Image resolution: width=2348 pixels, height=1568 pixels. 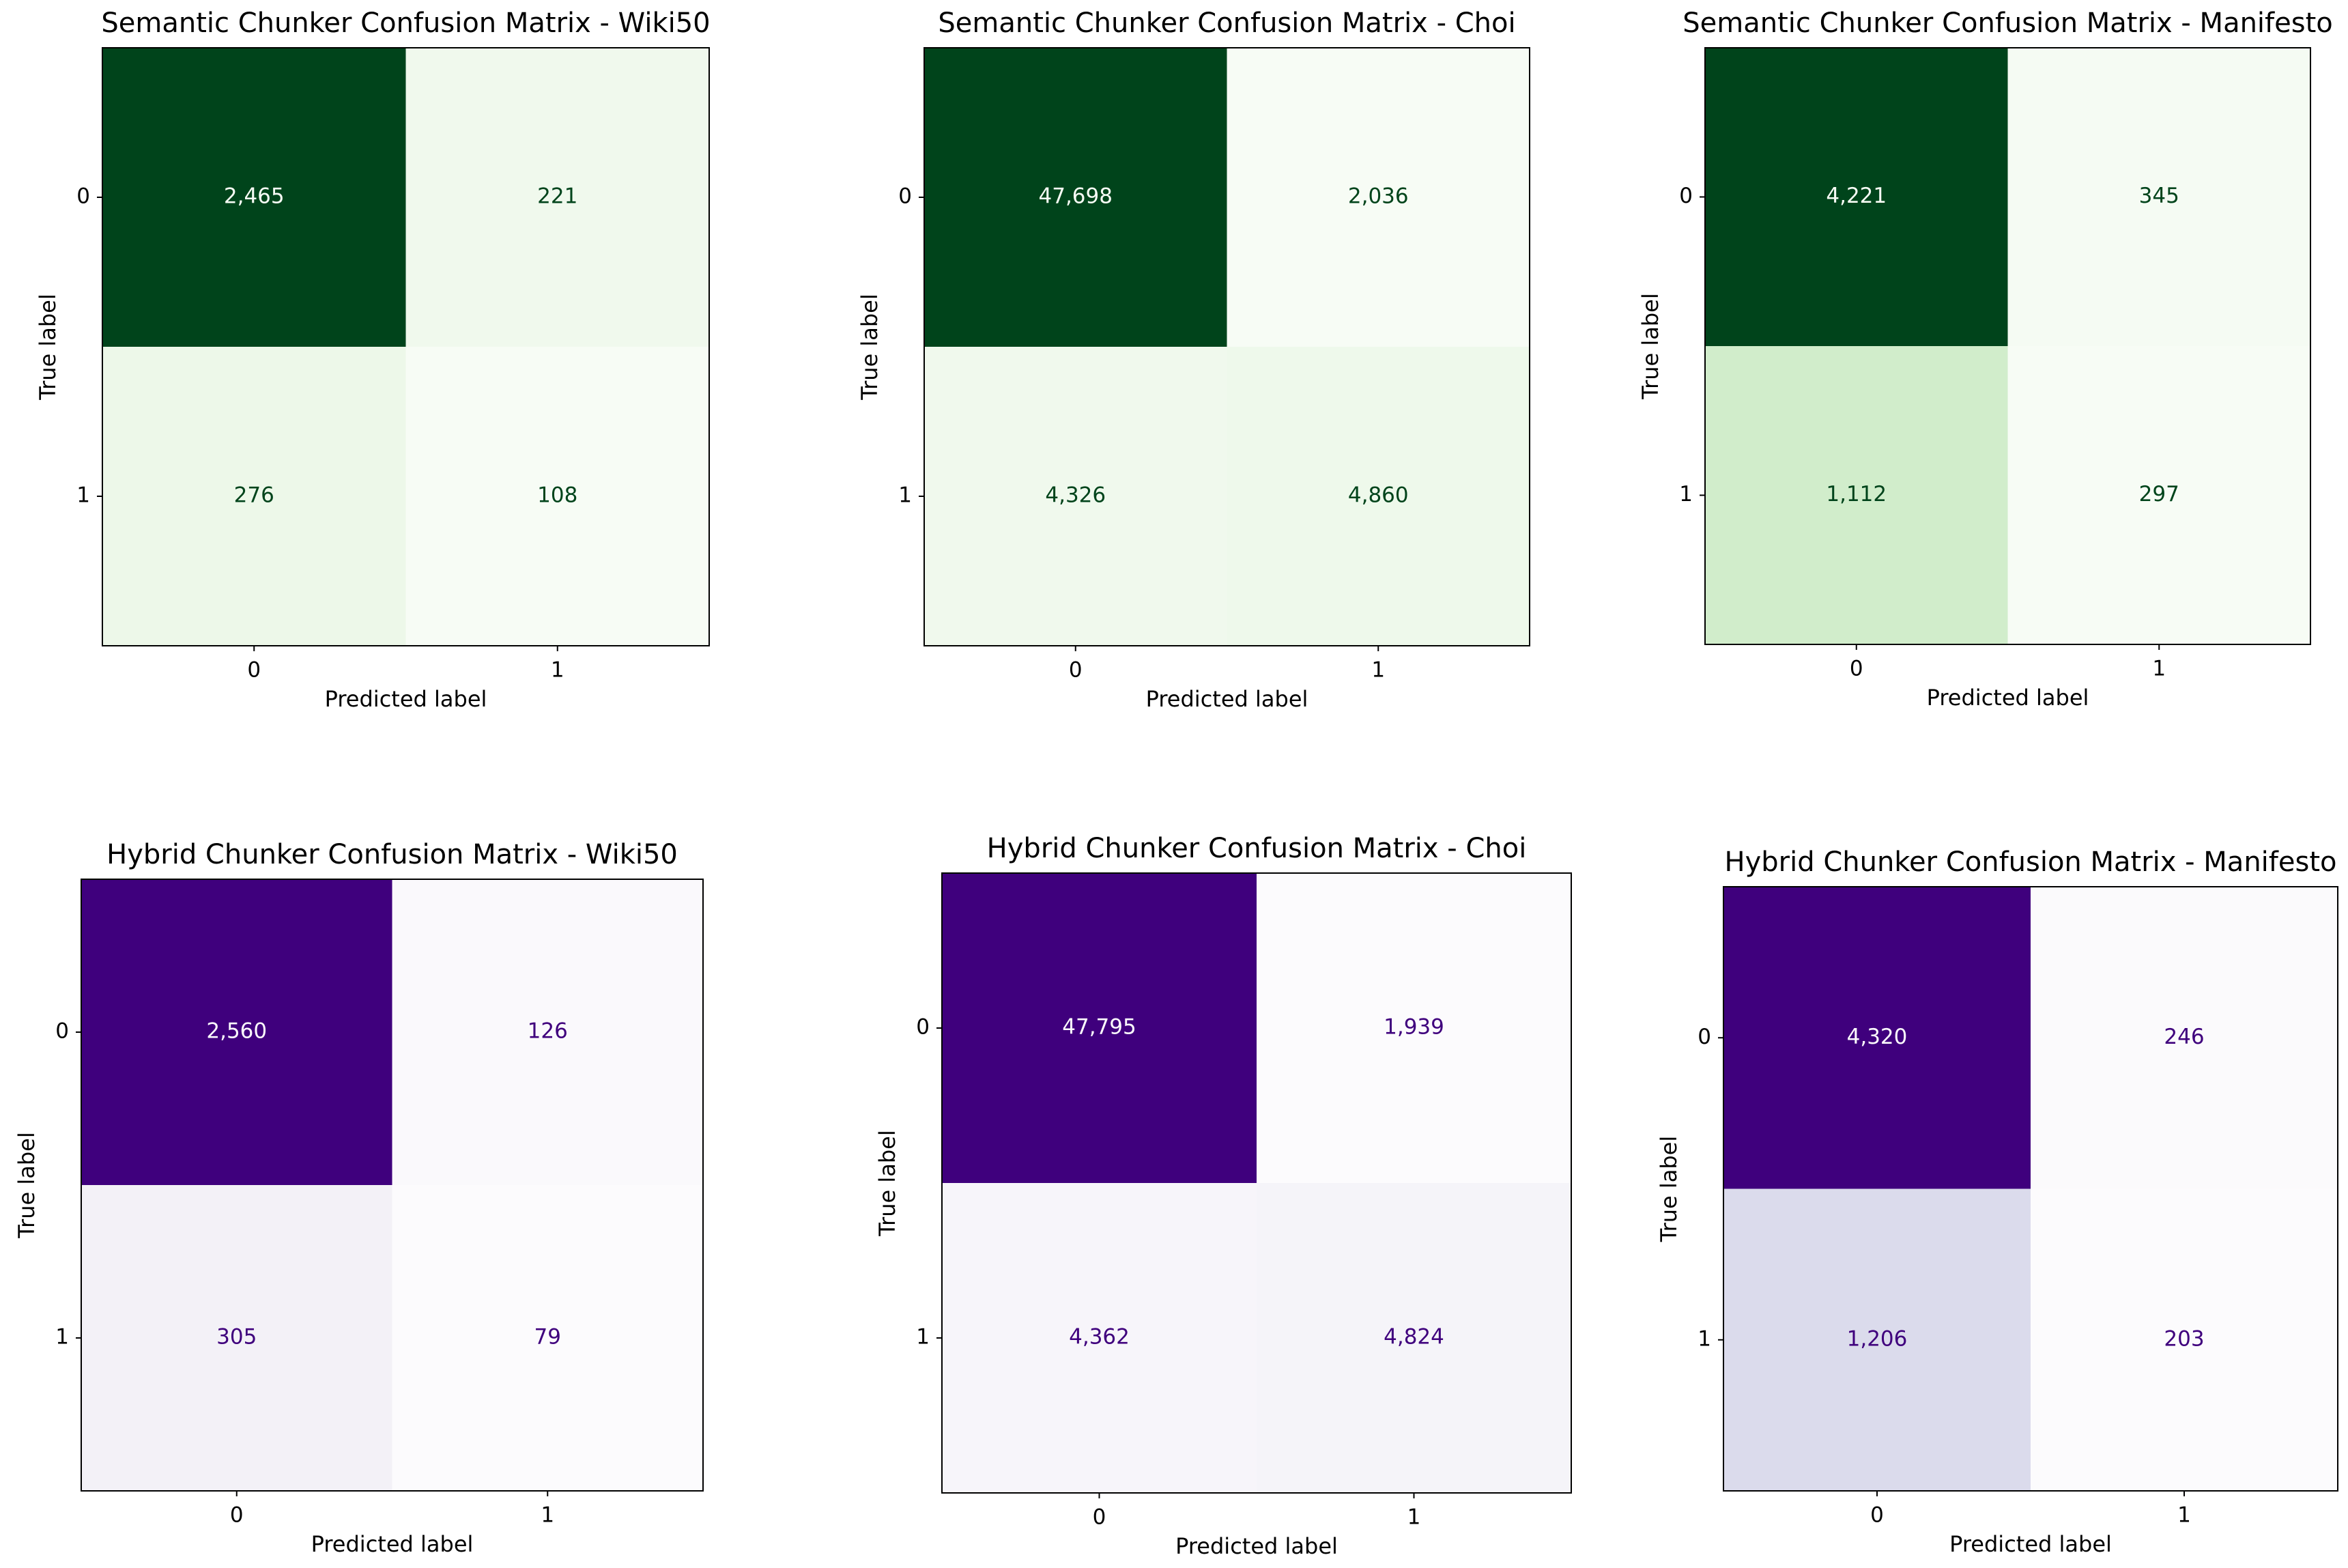 I want to click on cell-label: 276, so click(x=254, y=495).